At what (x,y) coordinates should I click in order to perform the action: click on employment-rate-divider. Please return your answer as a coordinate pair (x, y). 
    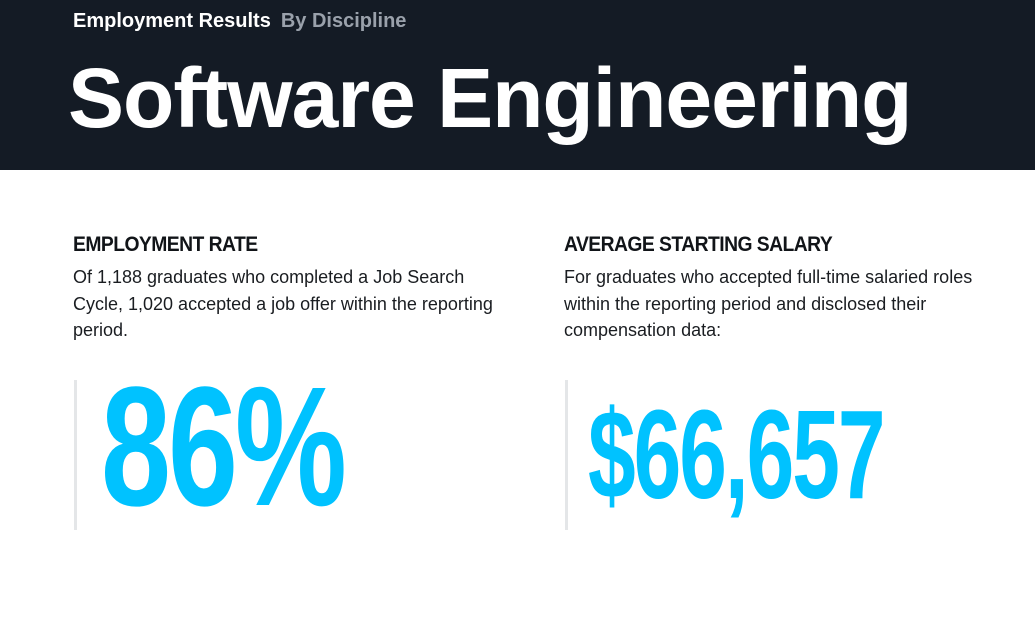
    Looking at the image, I should click on (75, 455).